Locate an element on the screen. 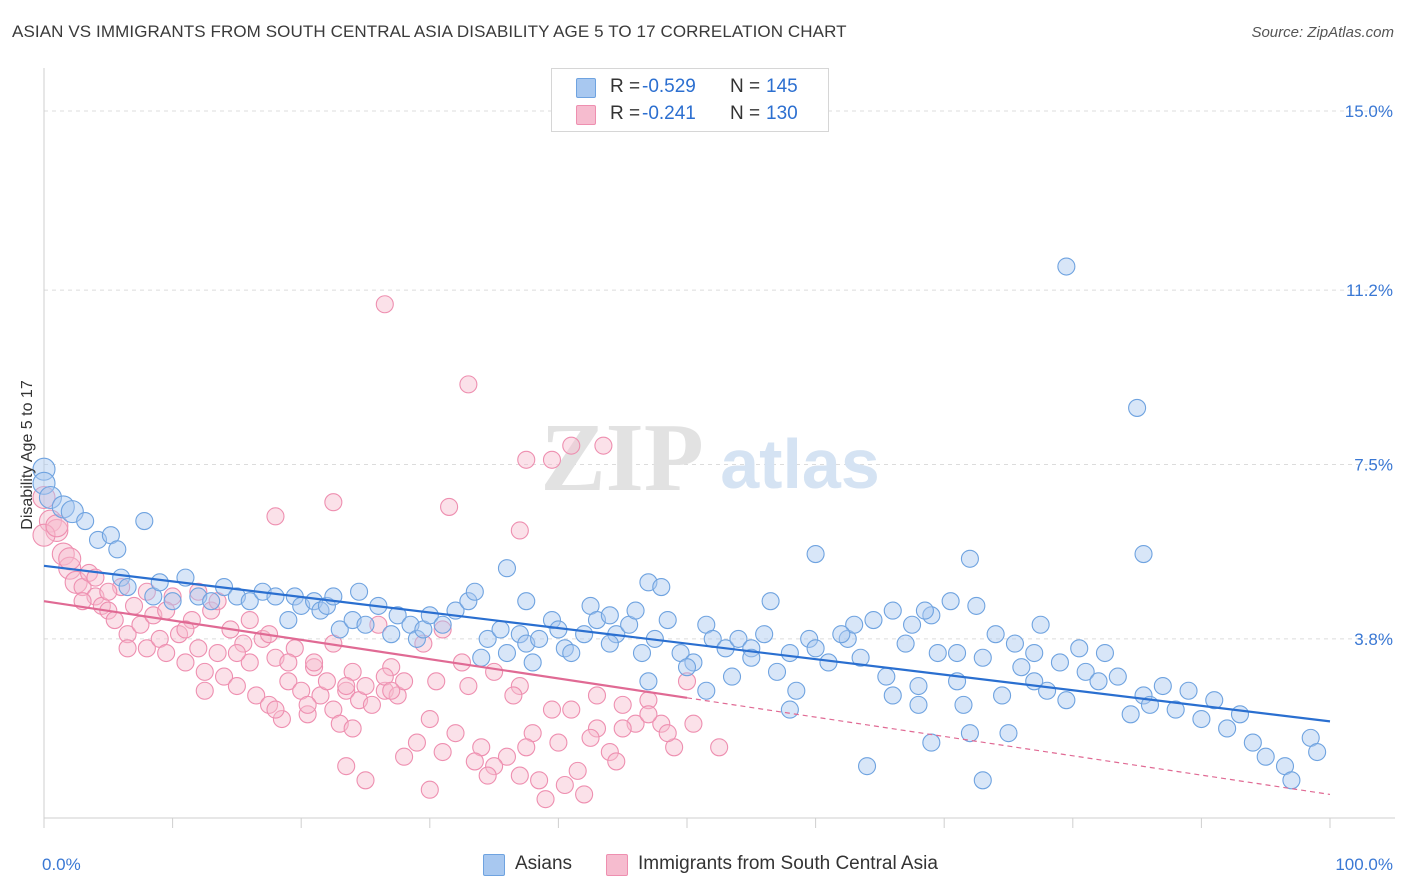 Image resolution: width=1406 pixels, height=892 pixels. legend-r-label: R = is located at coordinates (625, 113).